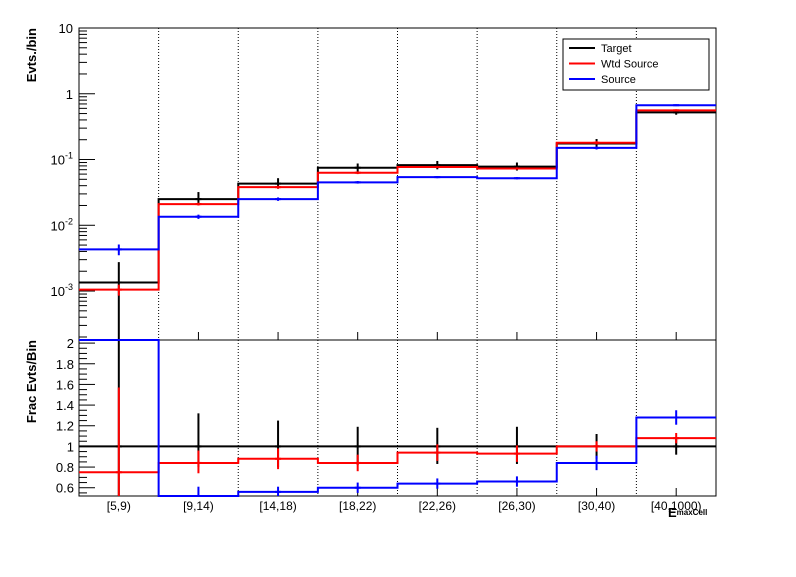 This screenshot has width=796, height=577. Describe the element at coordinates (70, 343) in the screenshot. I see `y-tick-label: 2` at that location.